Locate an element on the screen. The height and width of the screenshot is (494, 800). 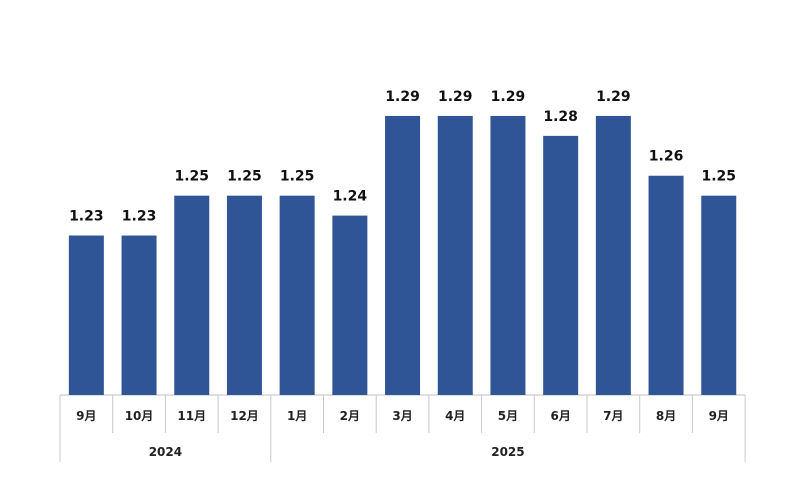
year-group-label-0: 2024 is located at coordinates (165, 452).